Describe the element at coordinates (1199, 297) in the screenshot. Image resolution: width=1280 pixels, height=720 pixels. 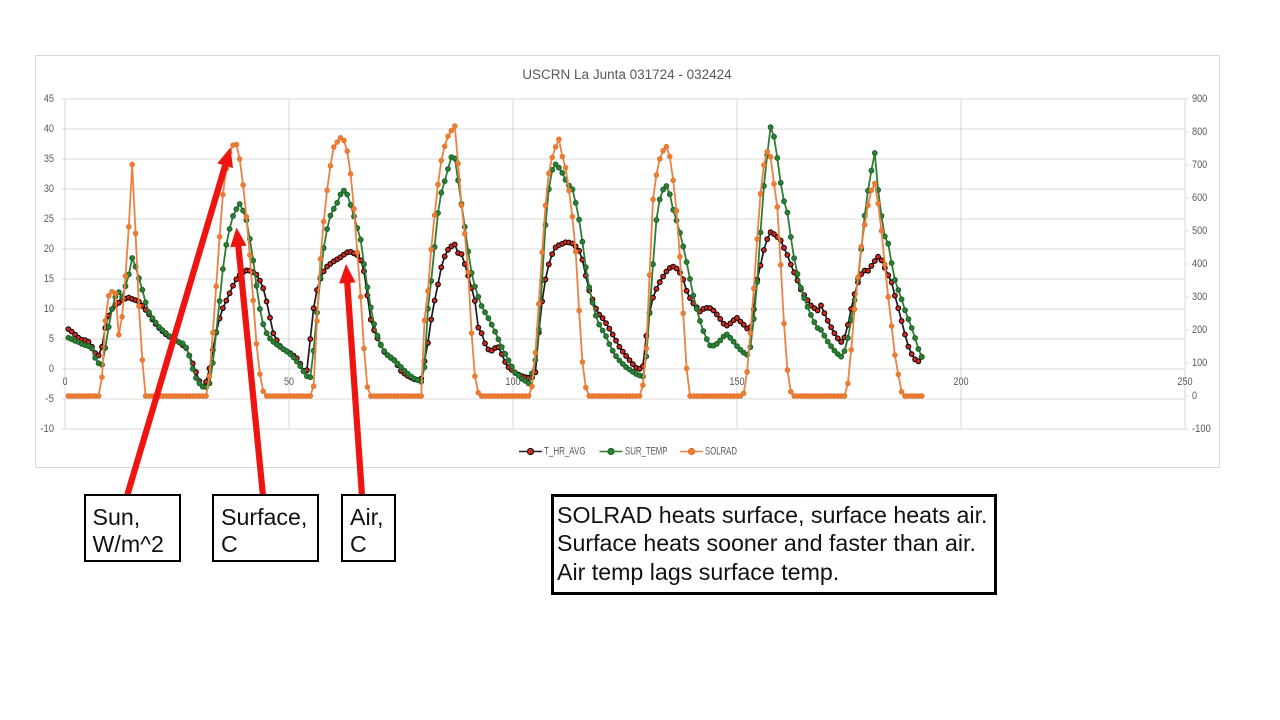
I see `svg-text: 300` at that location.